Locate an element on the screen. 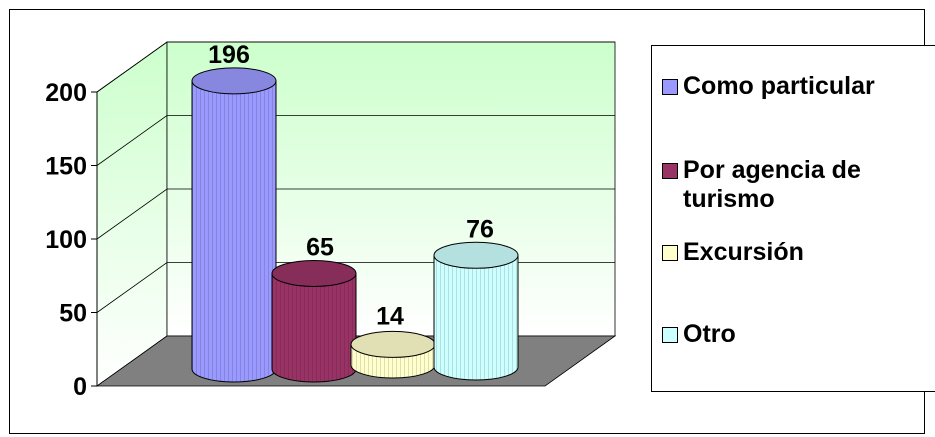 This screenshot has height=437, width=935. y-tick-label: 200 is located at coordinates (66, 93).